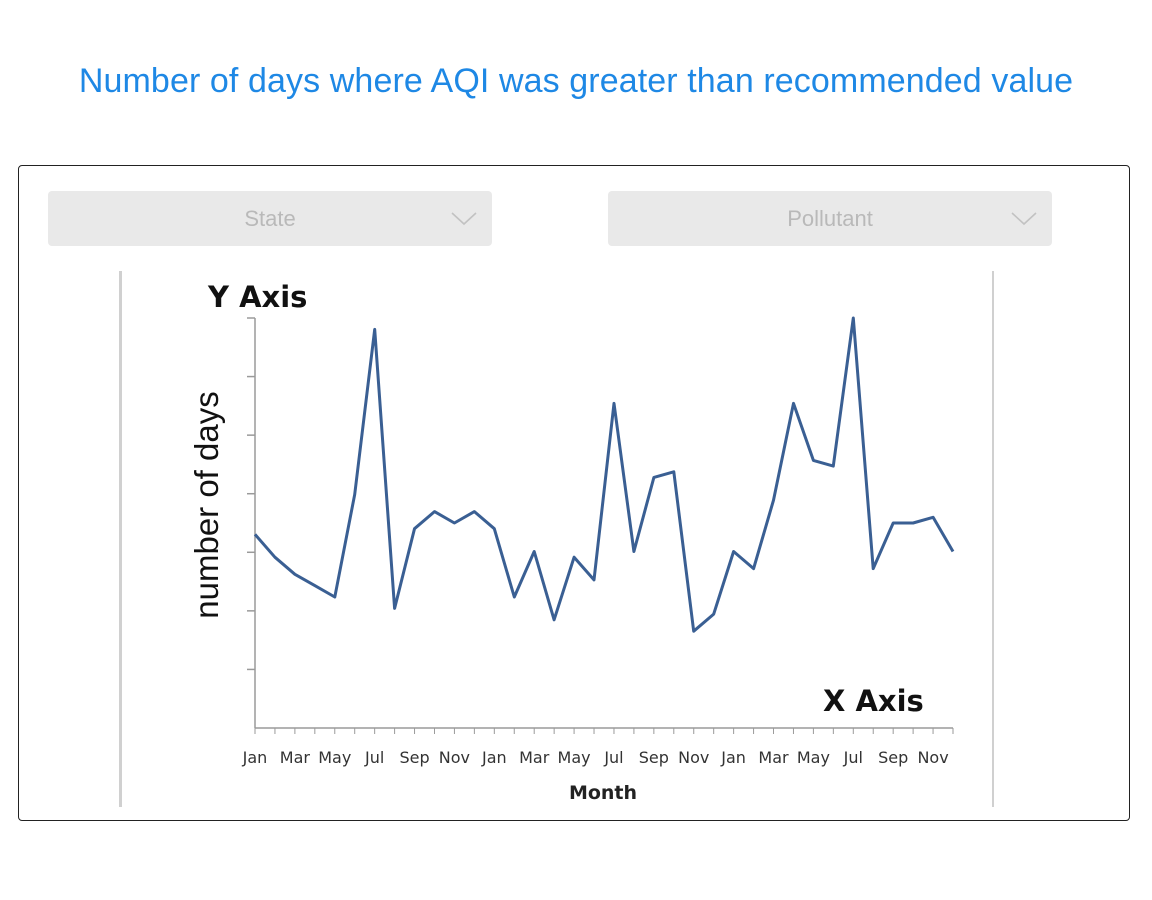  What do you see at coordinates (257, 297) in the screenshot?
I see `y-axis-title: Y Axis` at bounding box center [257, 297].